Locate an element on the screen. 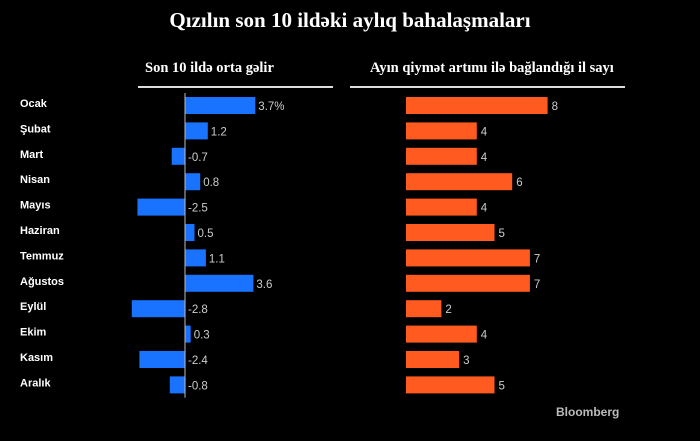 The height and width of the screenshot is (441, 700). bloomberg-logo: Bloomberg is located at coordinates (588, 412).